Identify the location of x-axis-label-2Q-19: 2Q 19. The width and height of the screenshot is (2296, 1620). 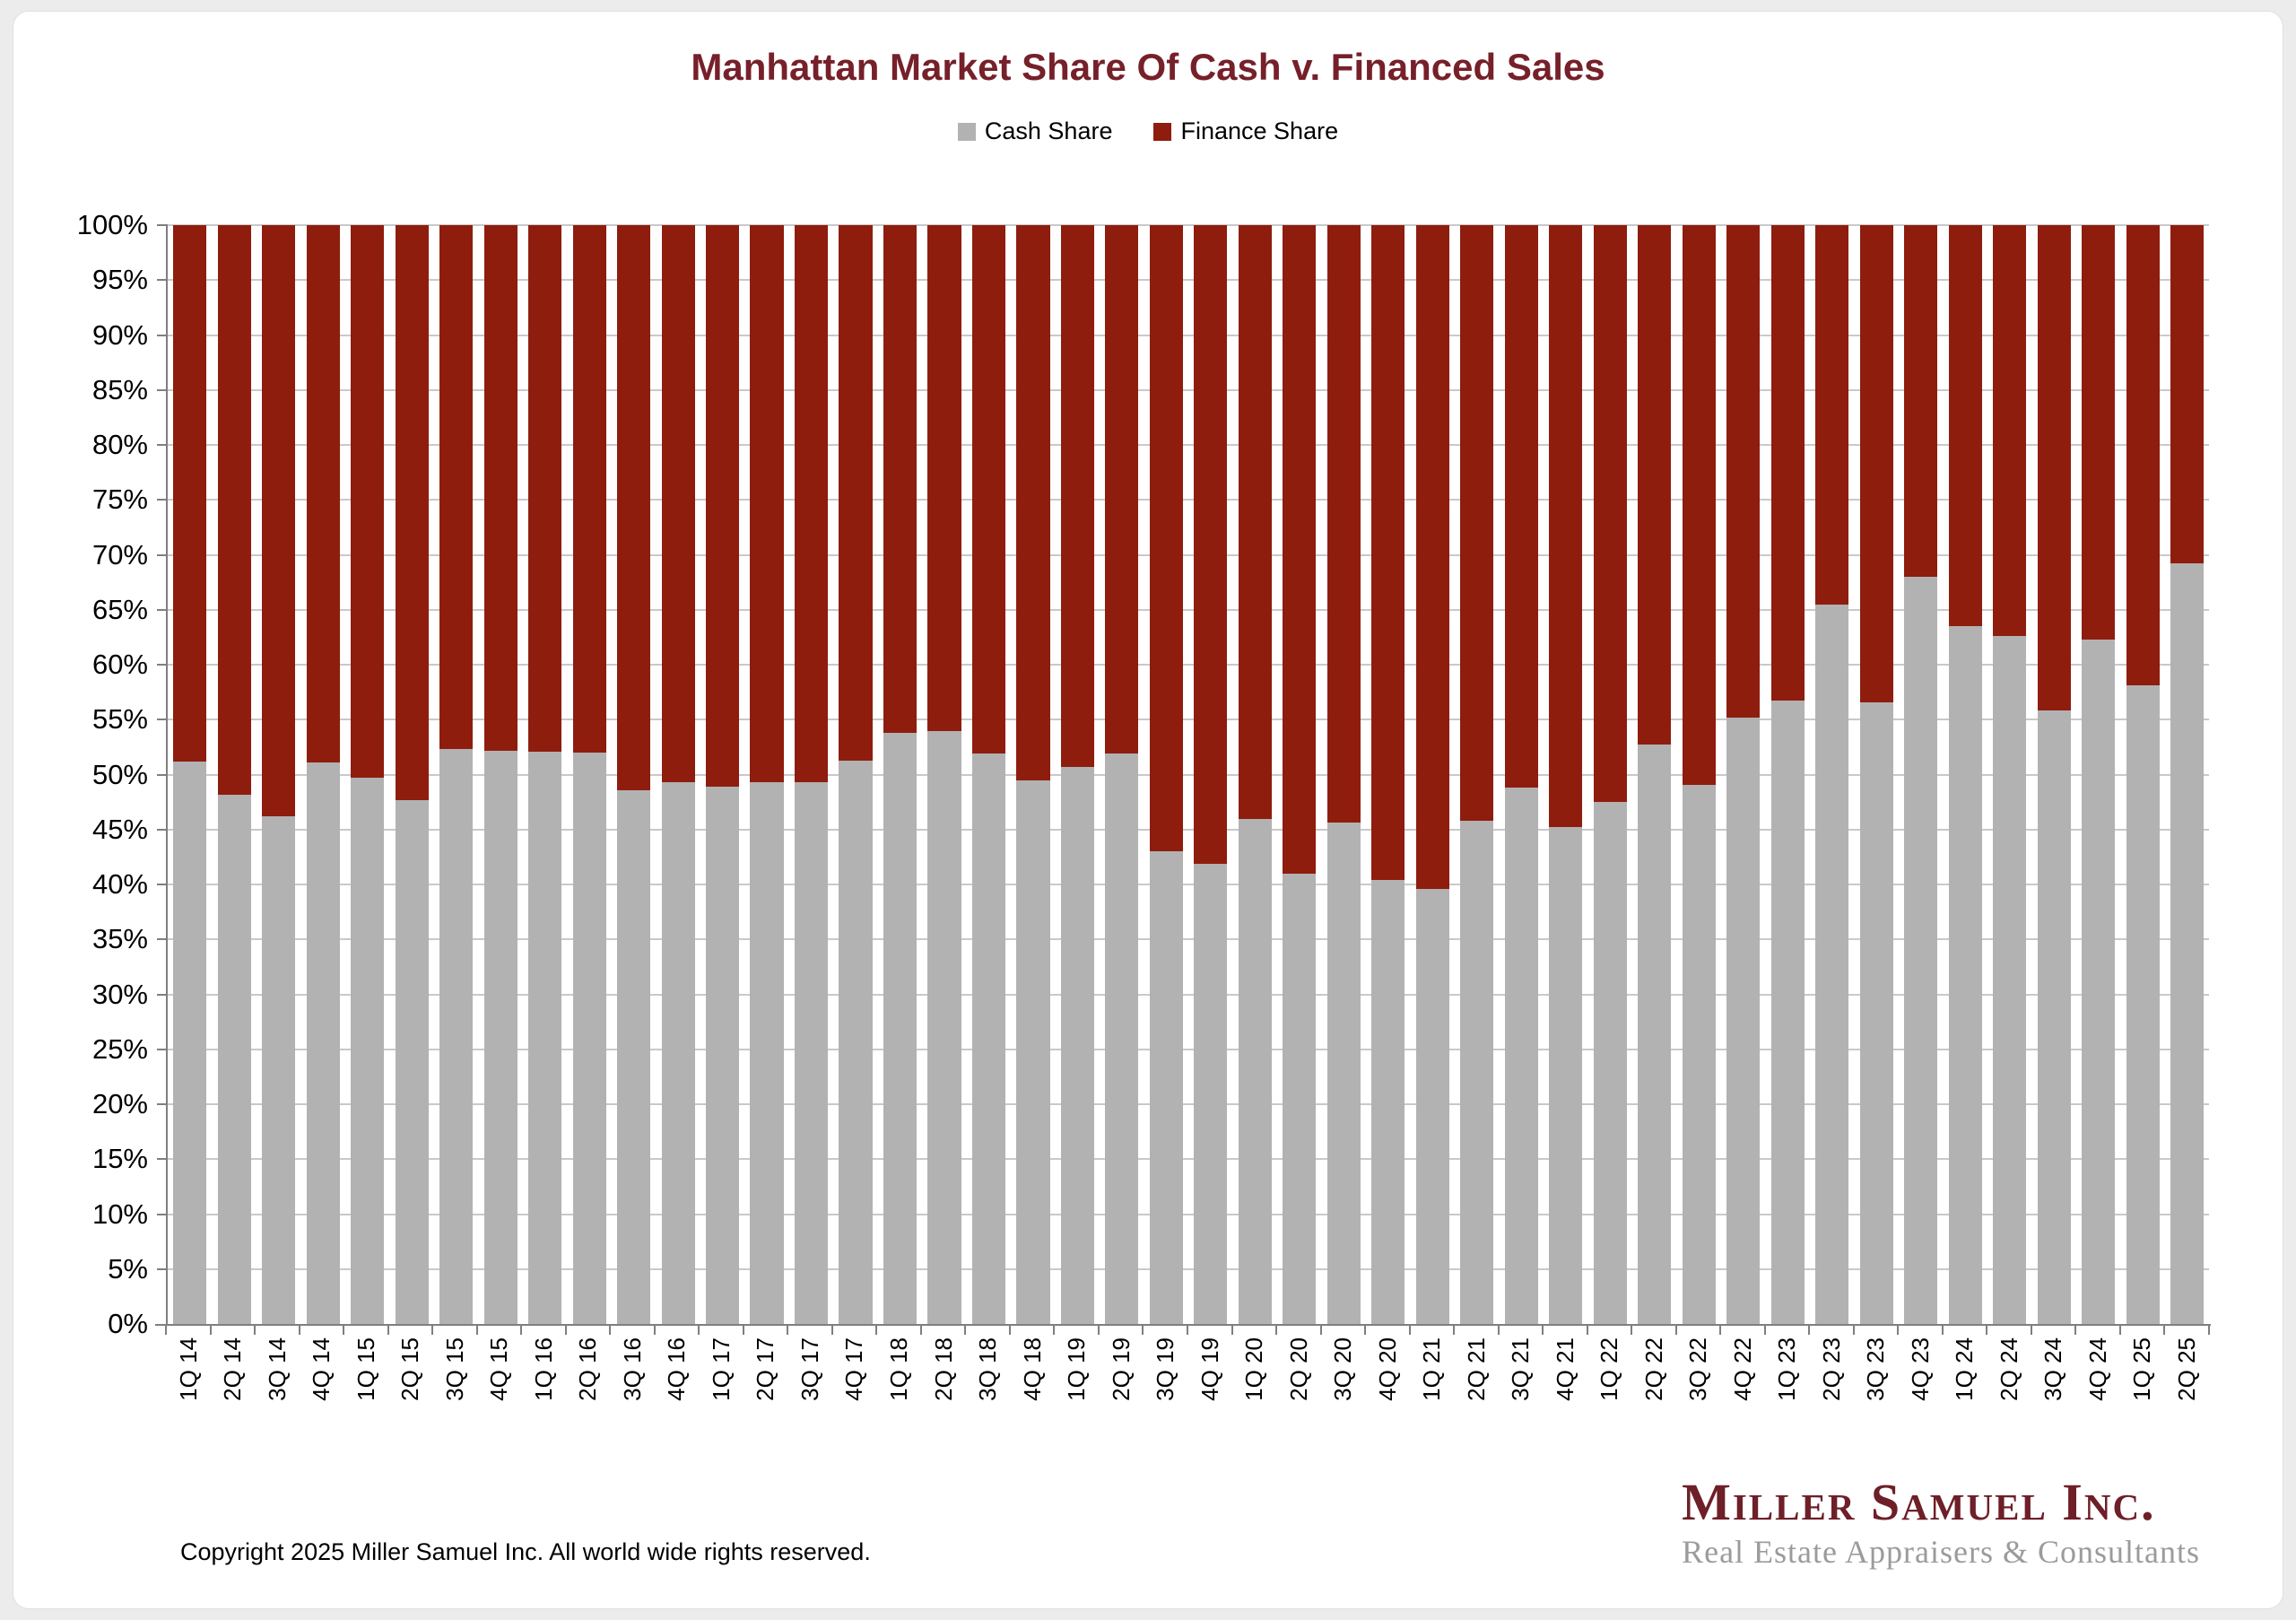
(1121, 1369).